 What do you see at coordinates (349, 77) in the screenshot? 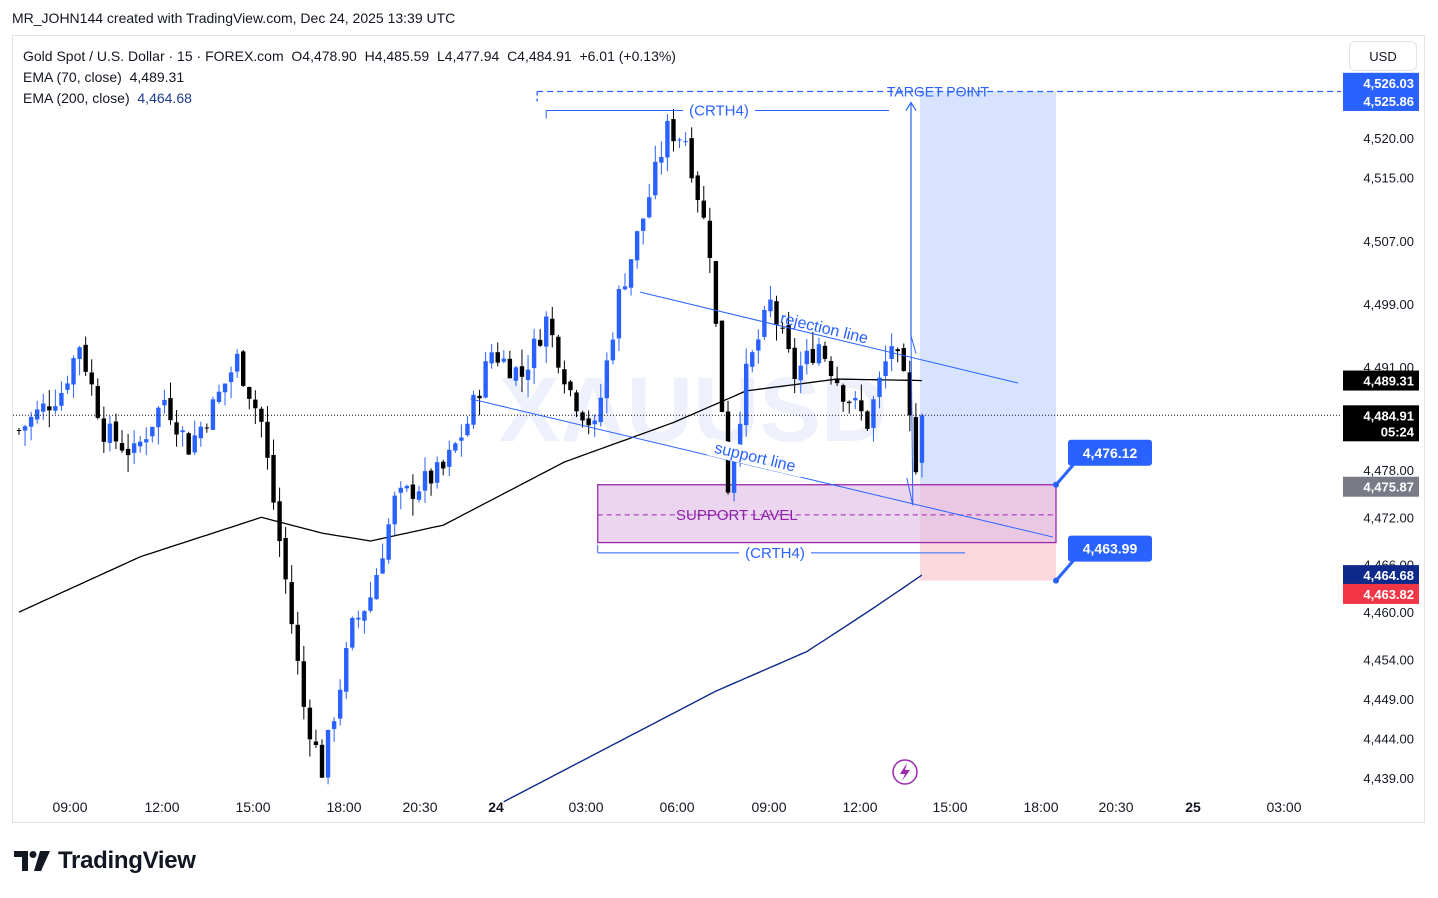
I see `ema70-legend: EMA (70, close) 4,489.31` at bounding box center [349, 77].